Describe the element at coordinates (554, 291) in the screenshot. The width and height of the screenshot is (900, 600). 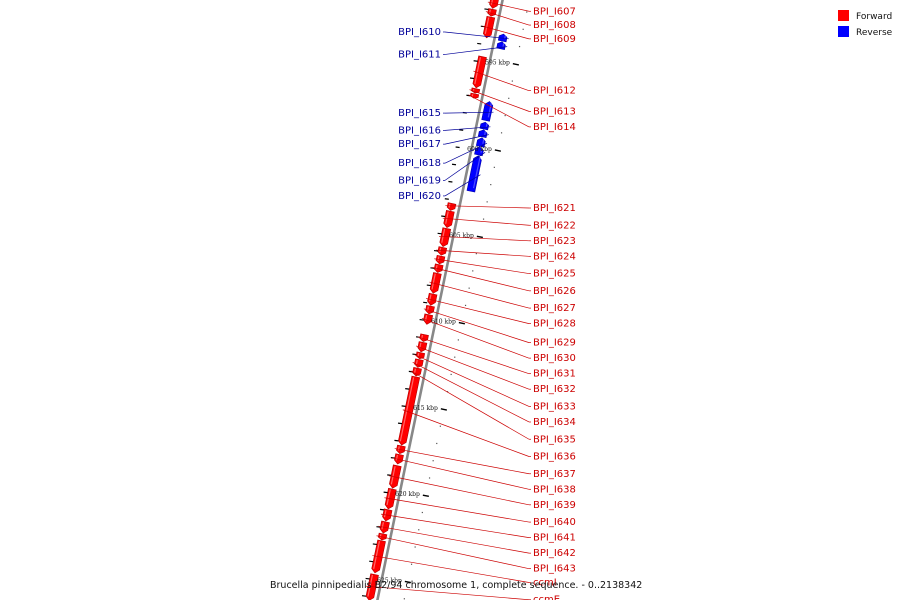
I see `gene-label: BPI_I626` at that location.